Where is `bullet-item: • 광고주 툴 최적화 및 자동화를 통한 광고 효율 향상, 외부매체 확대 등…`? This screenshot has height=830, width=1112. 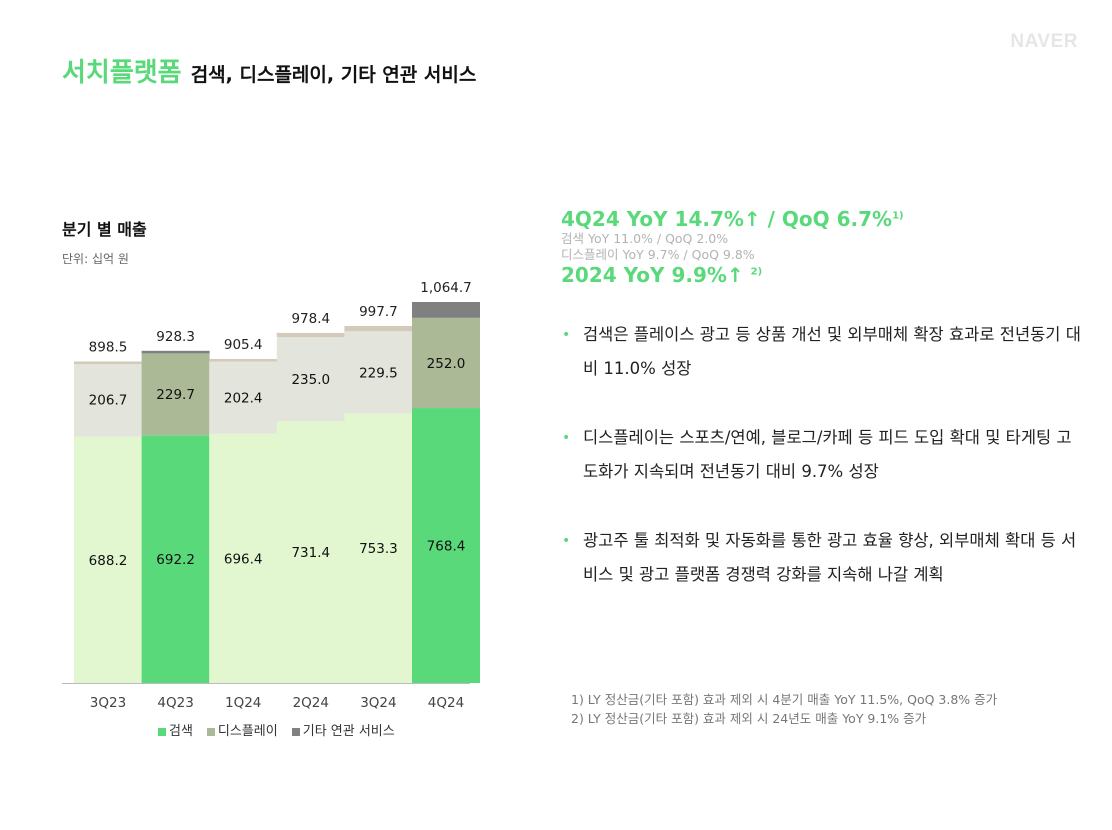 bullet-item: • 광고주 툴 최적화 및 자동화를 통한 광고 효율 향상, 외부매체 확대 등… is located at coordinates (822, 558).